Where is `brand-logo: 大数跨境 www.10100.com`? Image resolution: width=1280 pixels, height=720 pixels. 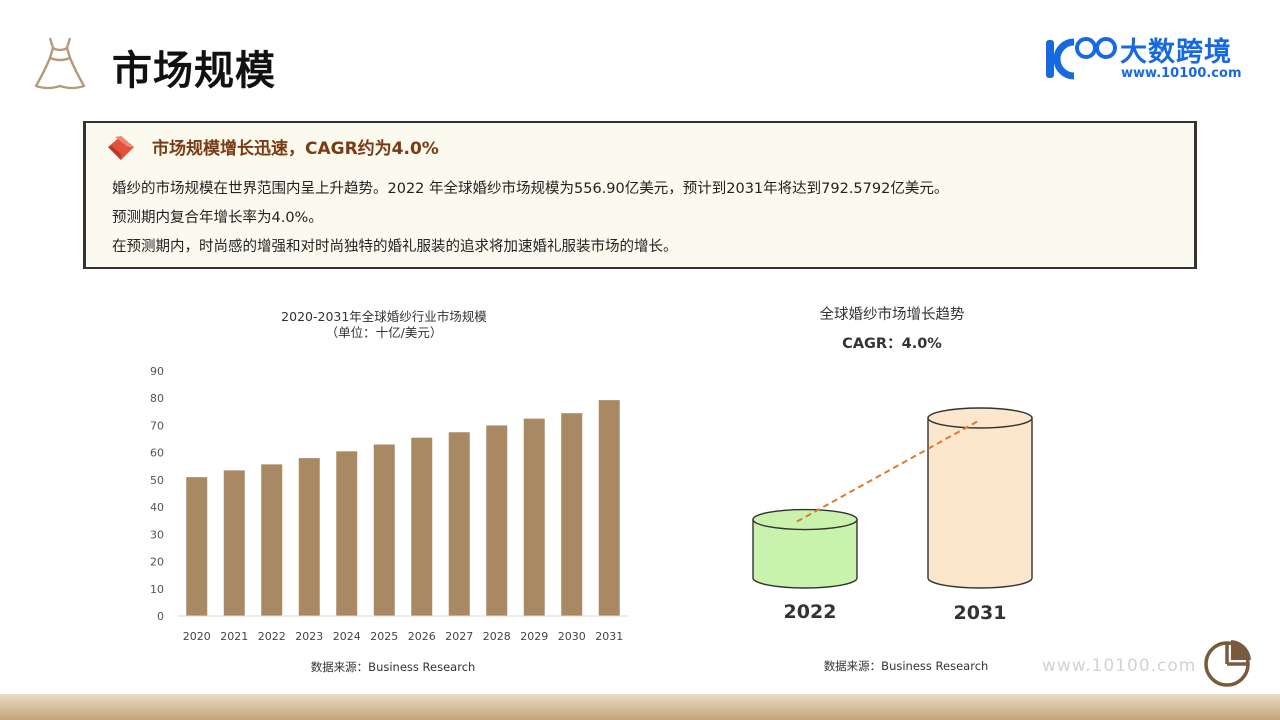 brand-logo: 大数跨境 www.10100.com is located at coordinates (1149, 58).